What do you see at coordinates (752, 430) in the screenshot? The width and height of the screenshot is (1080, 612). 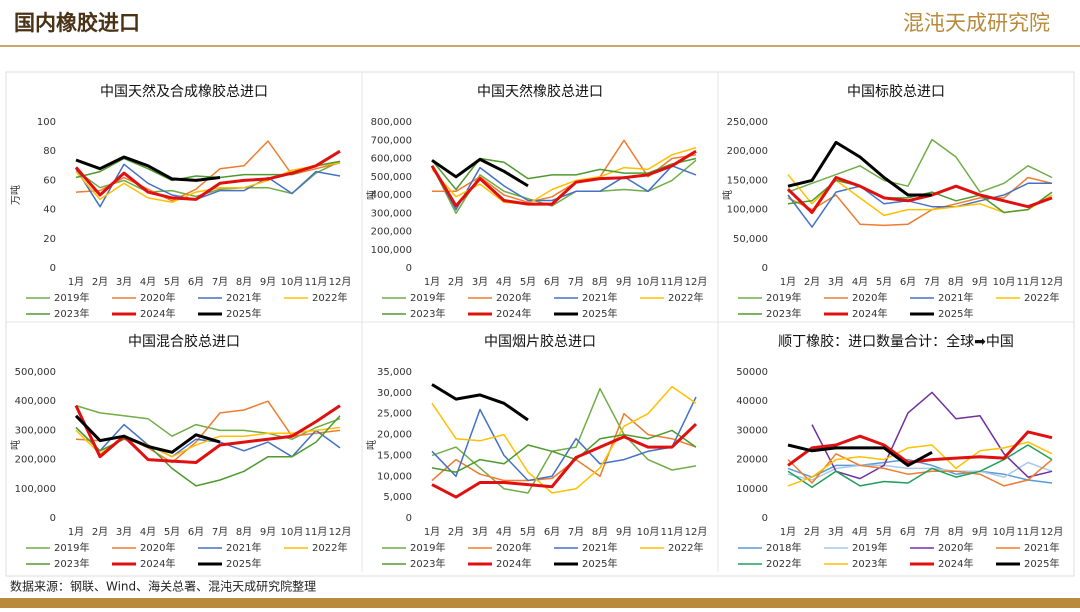 I see `y-tick-label: 30000` at bounding box center [752, 430].